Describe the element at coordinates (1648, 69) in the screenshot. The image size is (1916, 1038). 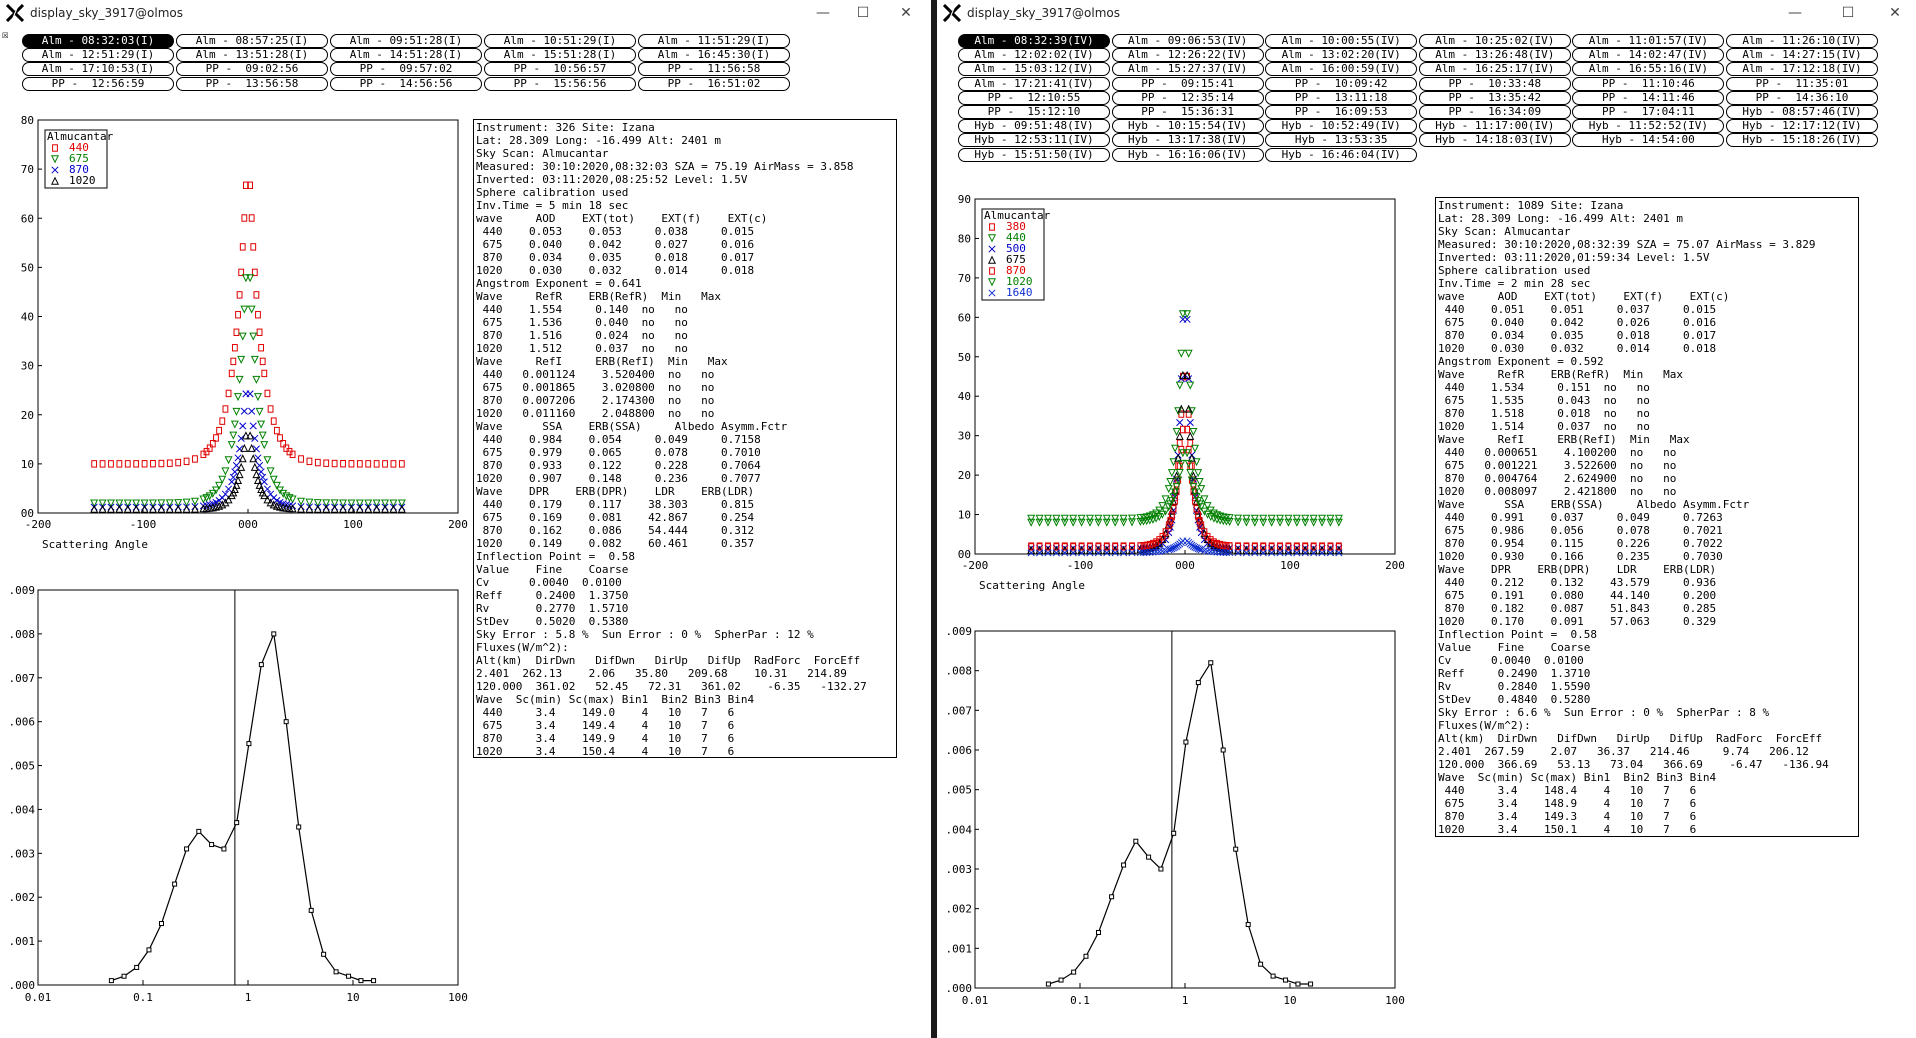
I see `scan-button: Alm - 16:55:16(IV)` at that location.